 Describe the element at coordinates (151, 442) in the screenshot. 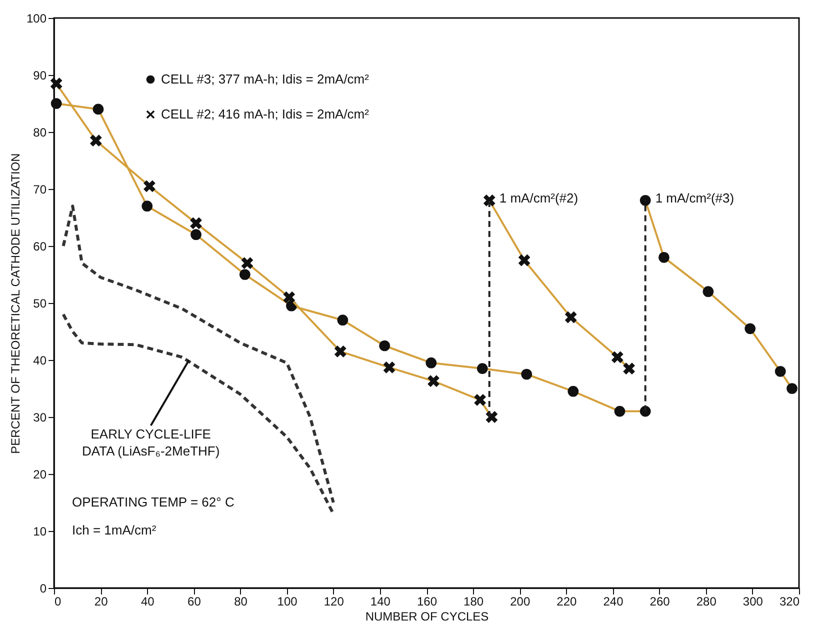

I see `annotation: EARLY CYCLE-LIFE DATA (LiAsF₆-2MeTHF)` at that location.